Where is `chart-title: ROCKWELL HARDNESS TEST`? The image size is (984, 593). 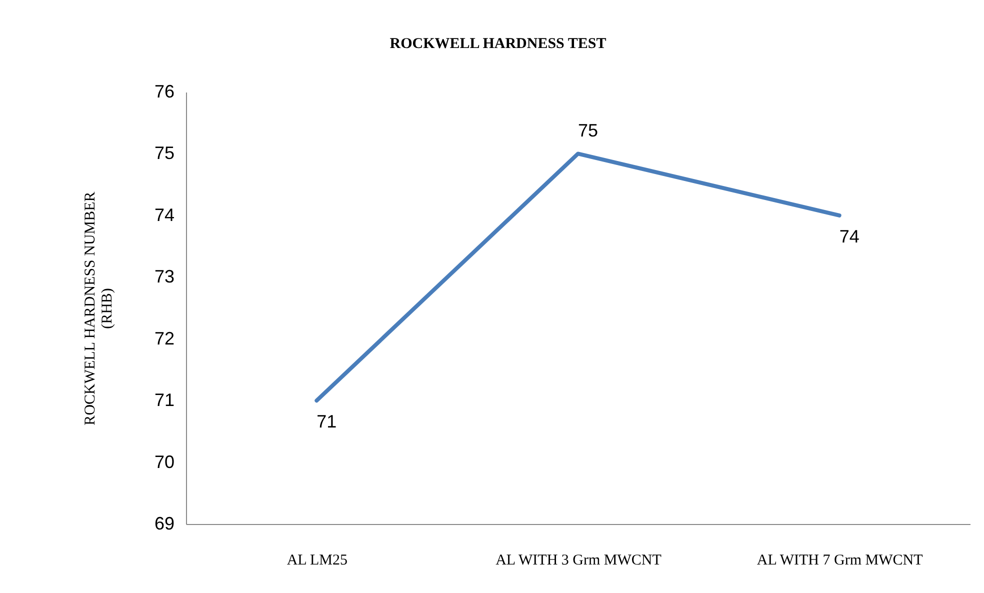
chart-title: ROCKWELL HARDNESS TEST is located at coordinates (498, 44).